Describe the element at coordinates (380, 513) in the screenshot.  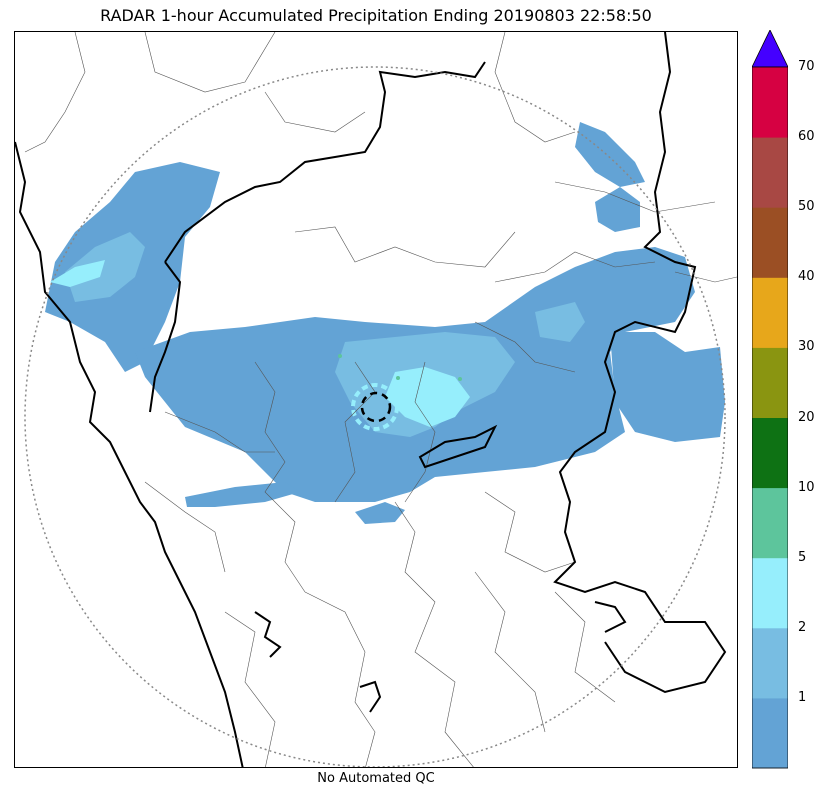
I see `precip-cell-south` at that location.